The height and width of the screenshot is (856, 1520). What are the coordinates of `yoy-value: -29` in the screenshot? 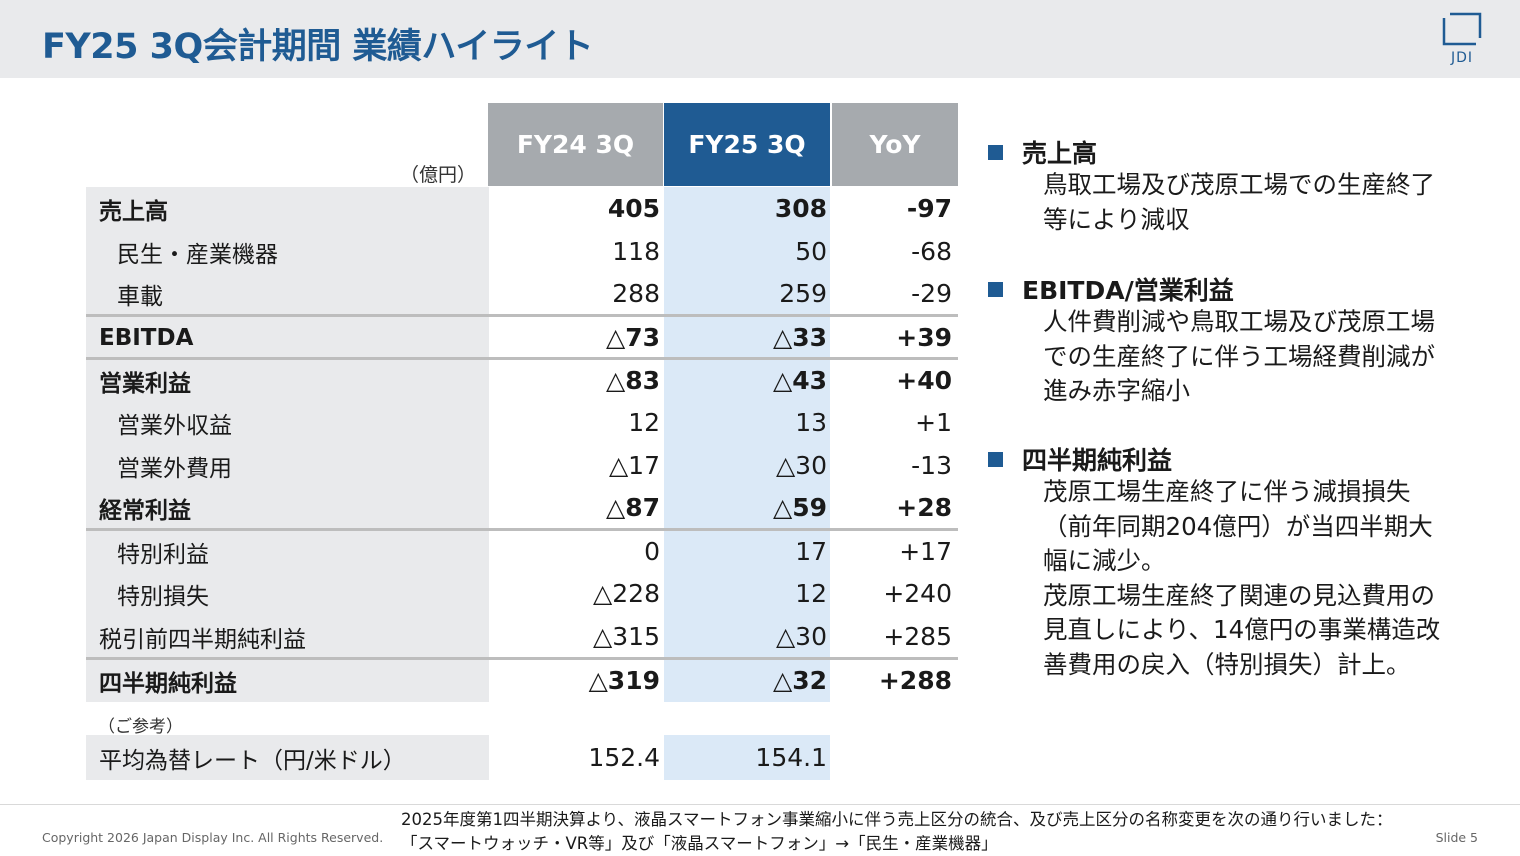 It's located at (931, 293).